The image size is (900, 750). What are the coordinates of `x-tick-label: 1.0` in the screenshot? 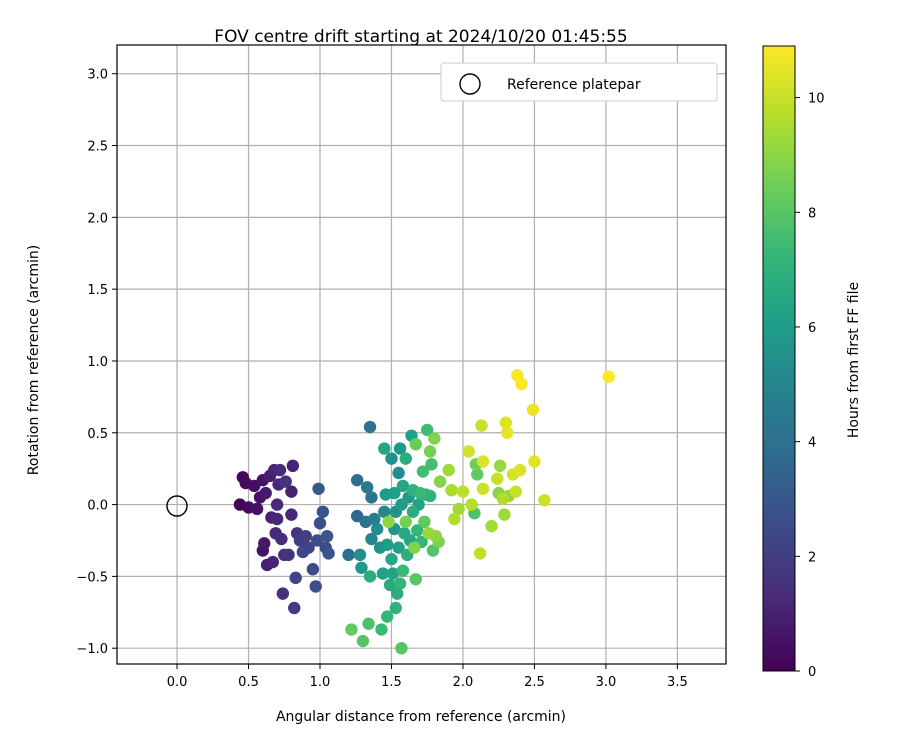 It's located at (320, 682).